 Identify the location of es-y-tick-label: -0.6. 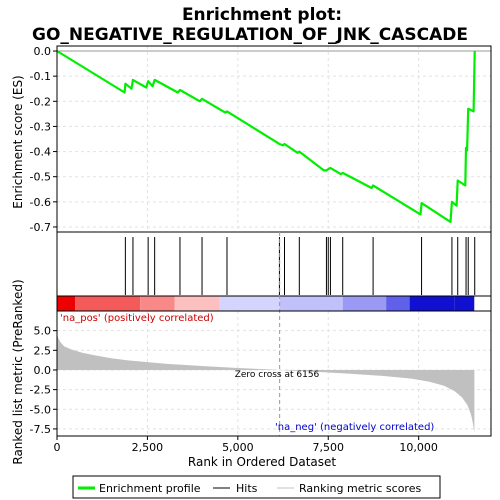
(40, 202).